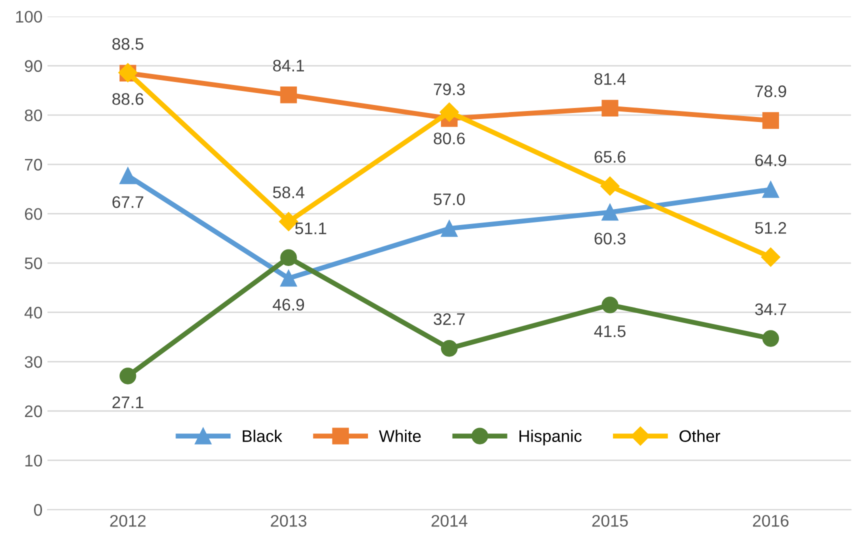 This screenshot has width=864, height=548. I want to click on x-tick-label: 2014, so click(450, 520).